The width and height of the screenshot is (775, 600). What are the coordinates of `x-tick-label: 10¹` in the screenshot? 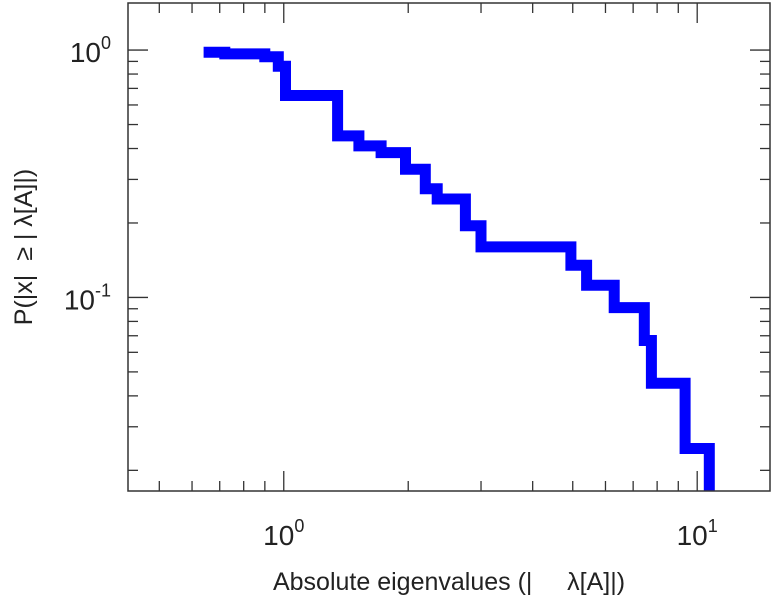 It's located at (697, 533).